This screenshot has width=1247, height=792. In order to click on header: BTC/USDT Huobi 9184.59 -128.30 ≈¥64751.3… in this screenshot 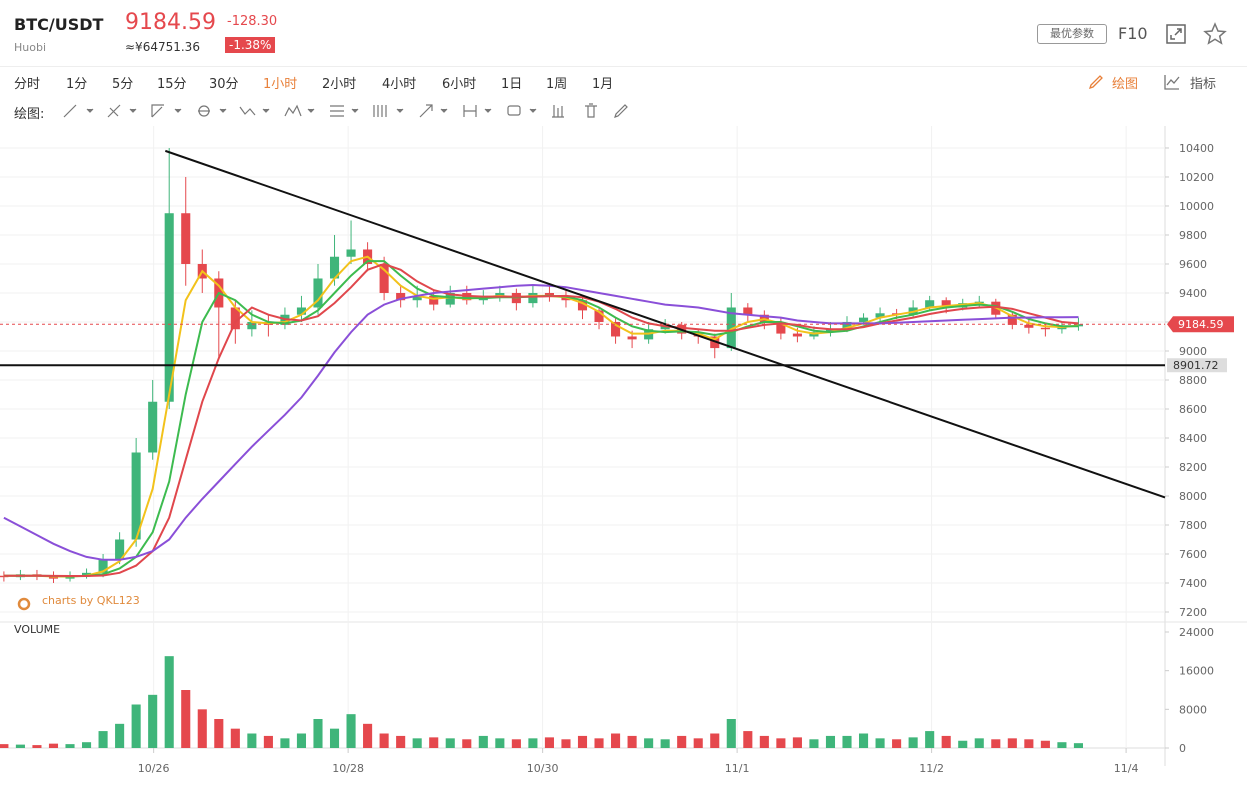, I will do `click(623, 33)`.